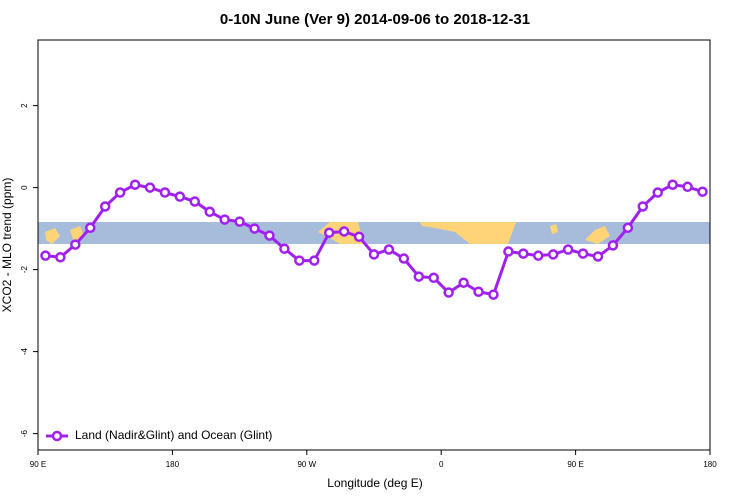  What do you see at coordinates (173, 435) in the screenshot?
I see `legend-label: Land (Nadir&Glint) and Ocean (Glint)` at bounding box center [173, 435].